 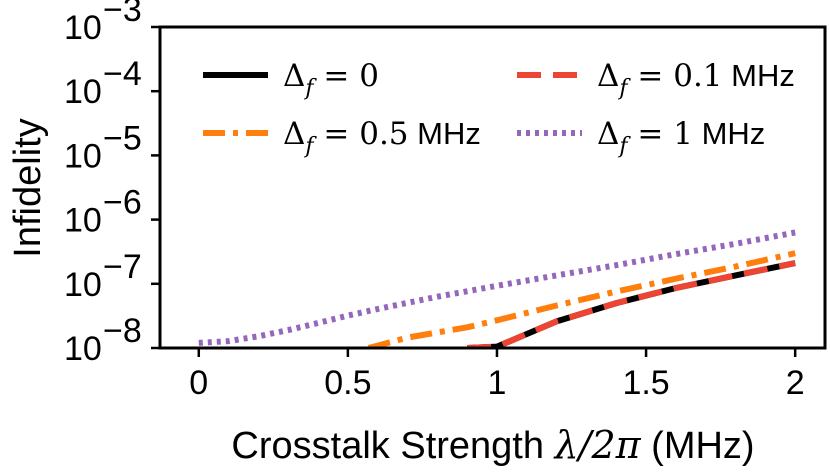 What do you see at coordinates (28, 187) in the screenshot?
I see `y-axis-label: Infidelity` at bounding box center [28, 187].